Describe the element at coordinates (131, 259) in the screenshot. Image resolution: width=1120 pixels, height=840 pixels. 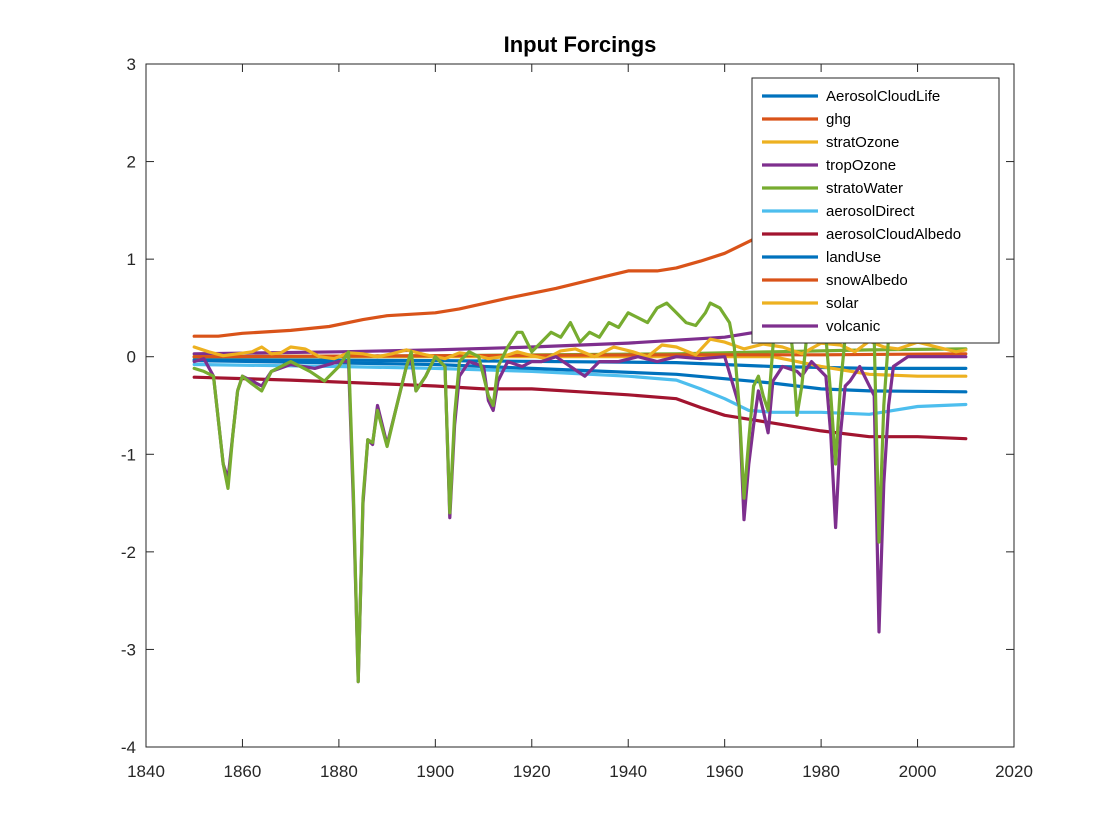
I see `y-tick-label: 1` at that location.